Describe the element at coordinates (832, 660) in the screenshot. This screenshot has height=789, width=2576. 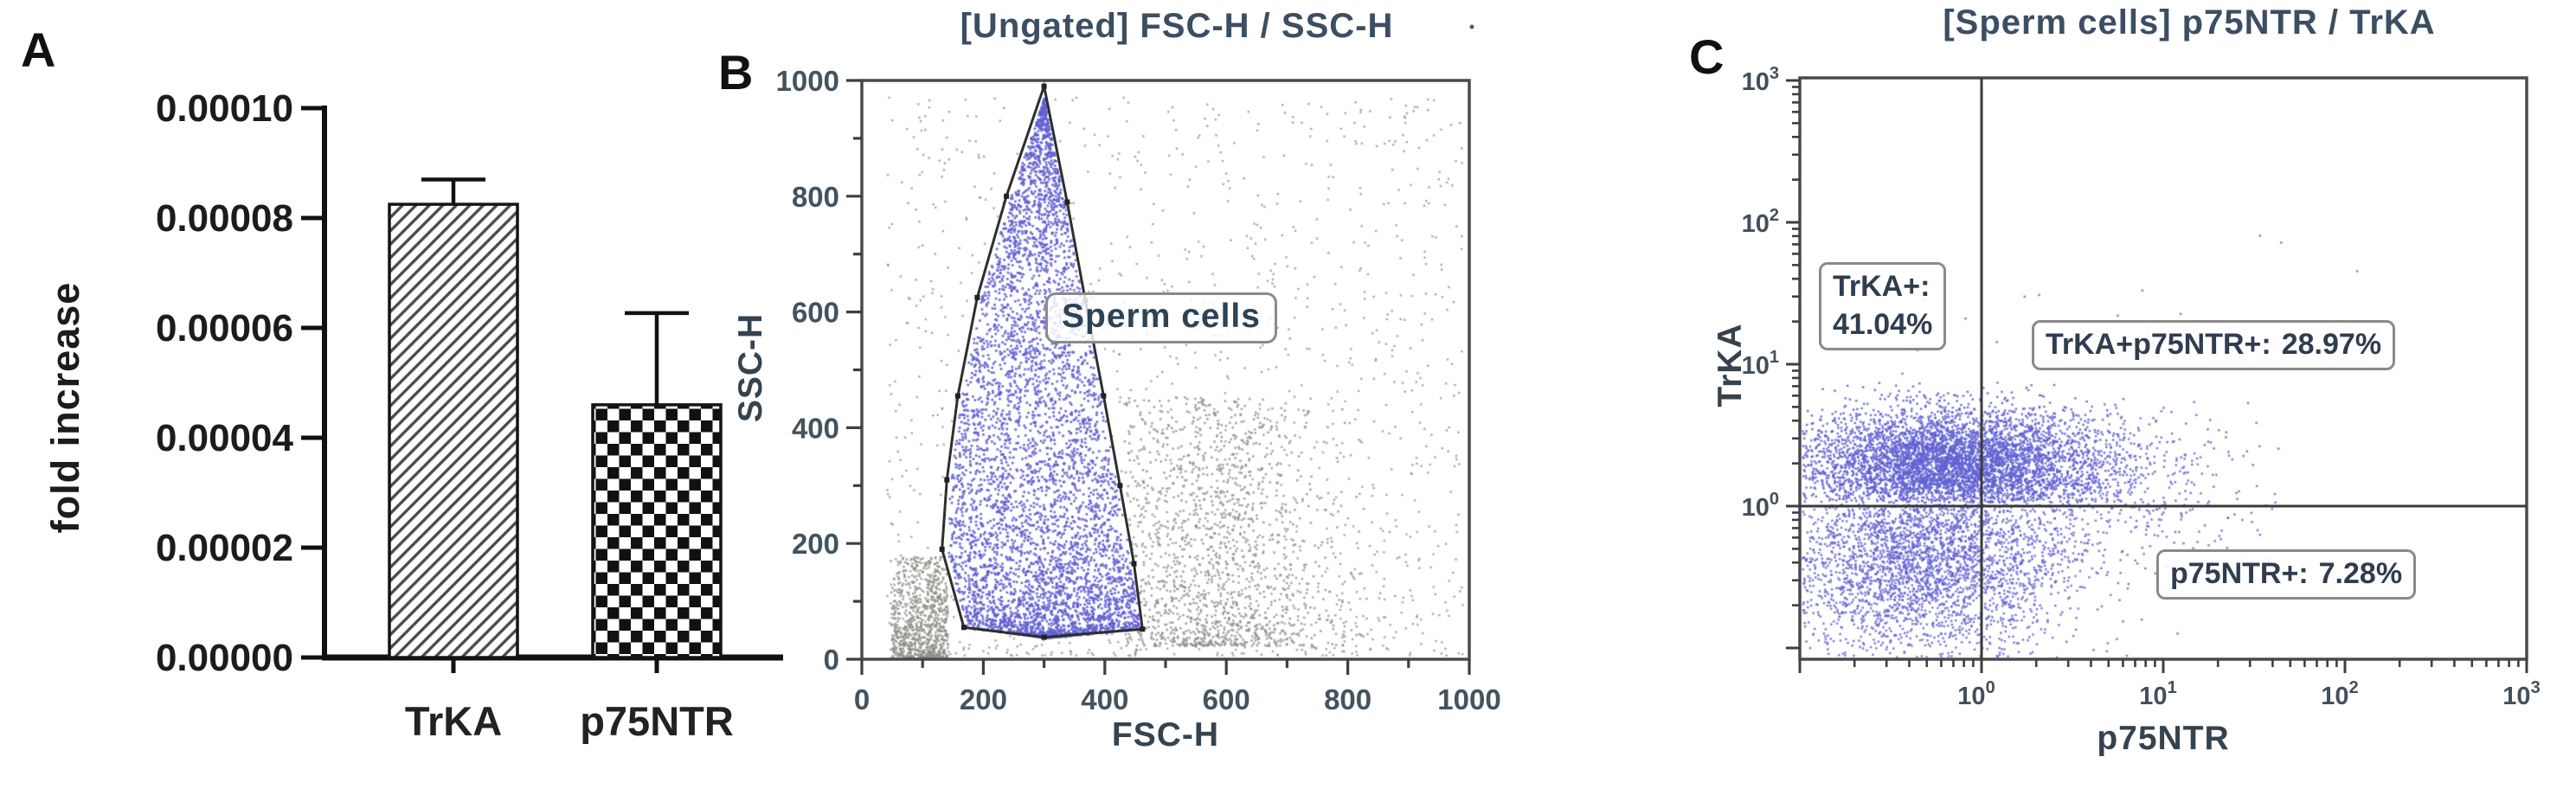
I see `y-tick-label: 0` at that location.